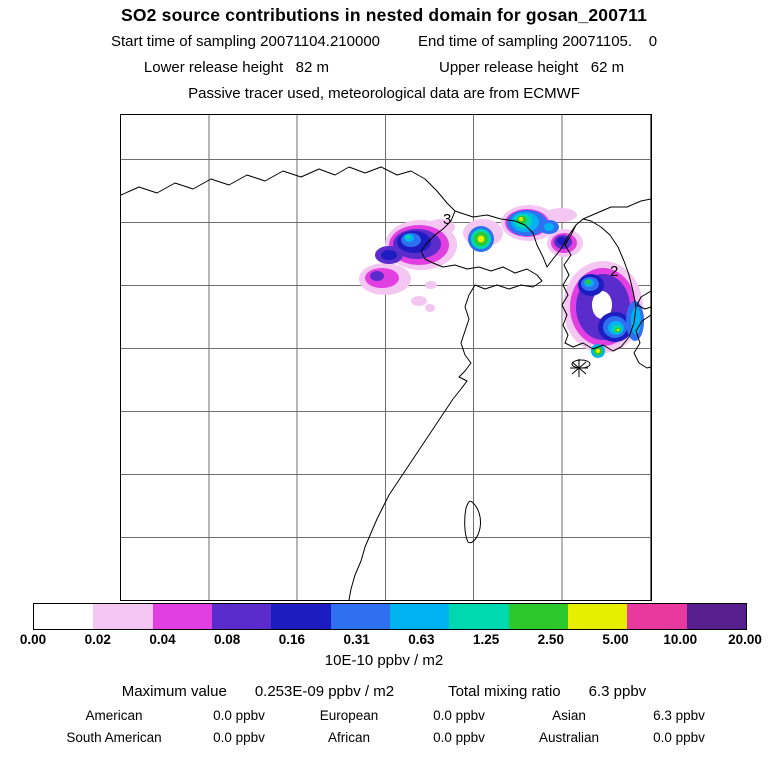 The height and width of the screenshot is (768, 768). Describe the element at coordinates (174, 691) in the screenshot. I see `maximum-value-label: Maximum value` at that location.